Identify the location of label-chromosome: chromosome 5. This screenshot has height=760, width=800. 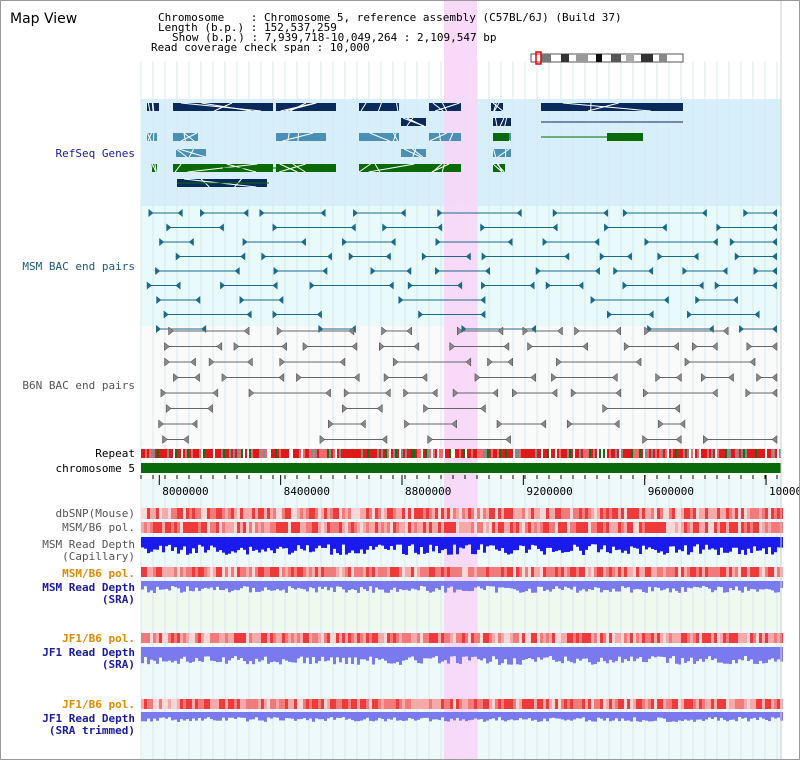
(95, 468).